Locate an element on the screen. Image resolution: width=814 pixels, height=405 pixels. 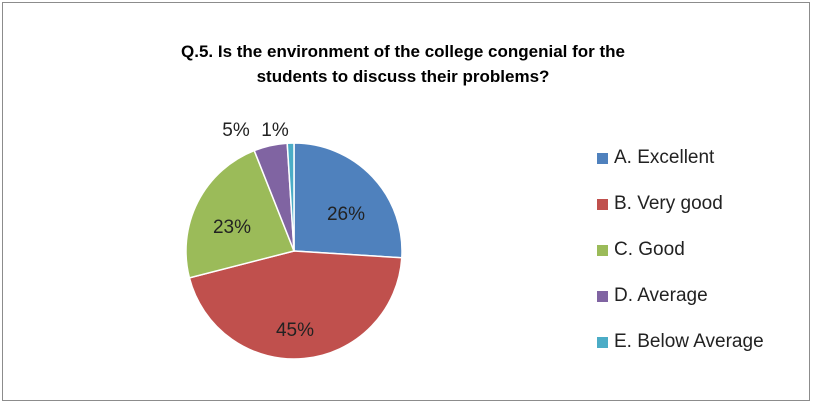
legend-label: A. Excellent is located at coordinates (664, 157).